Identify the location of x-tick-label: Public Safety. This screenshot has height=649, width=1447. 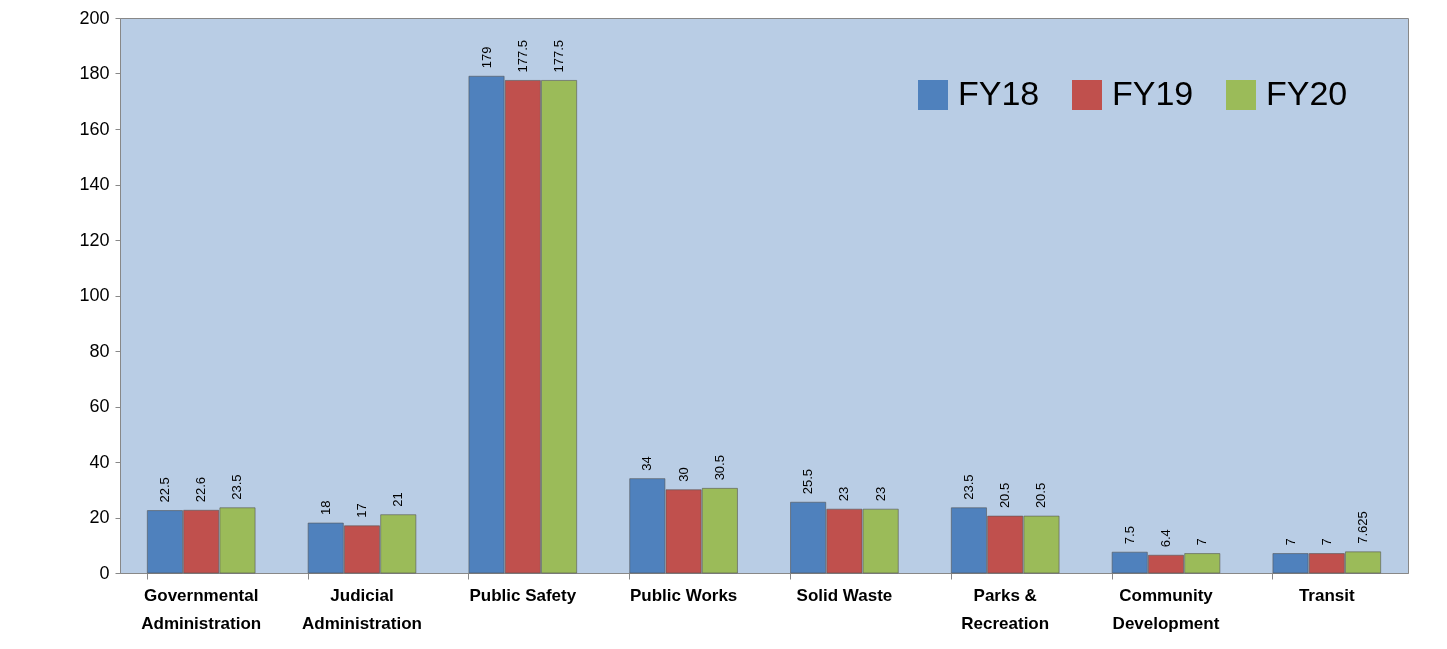
(523, 595).